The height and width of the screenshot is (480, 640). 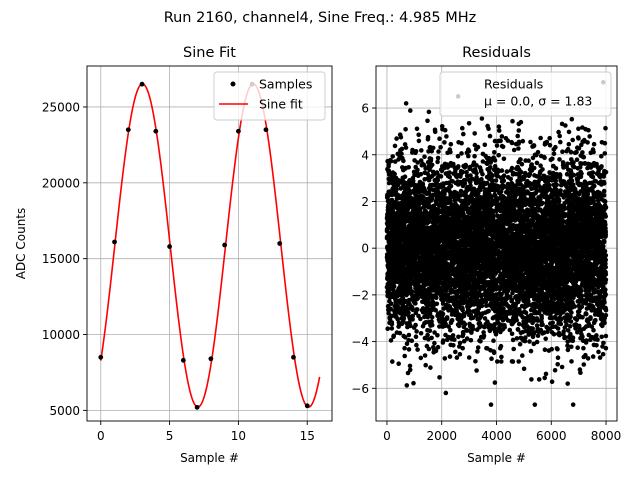 I want to click on legend-sine-fit-label: Sine fit, so click(x=281, y=104).